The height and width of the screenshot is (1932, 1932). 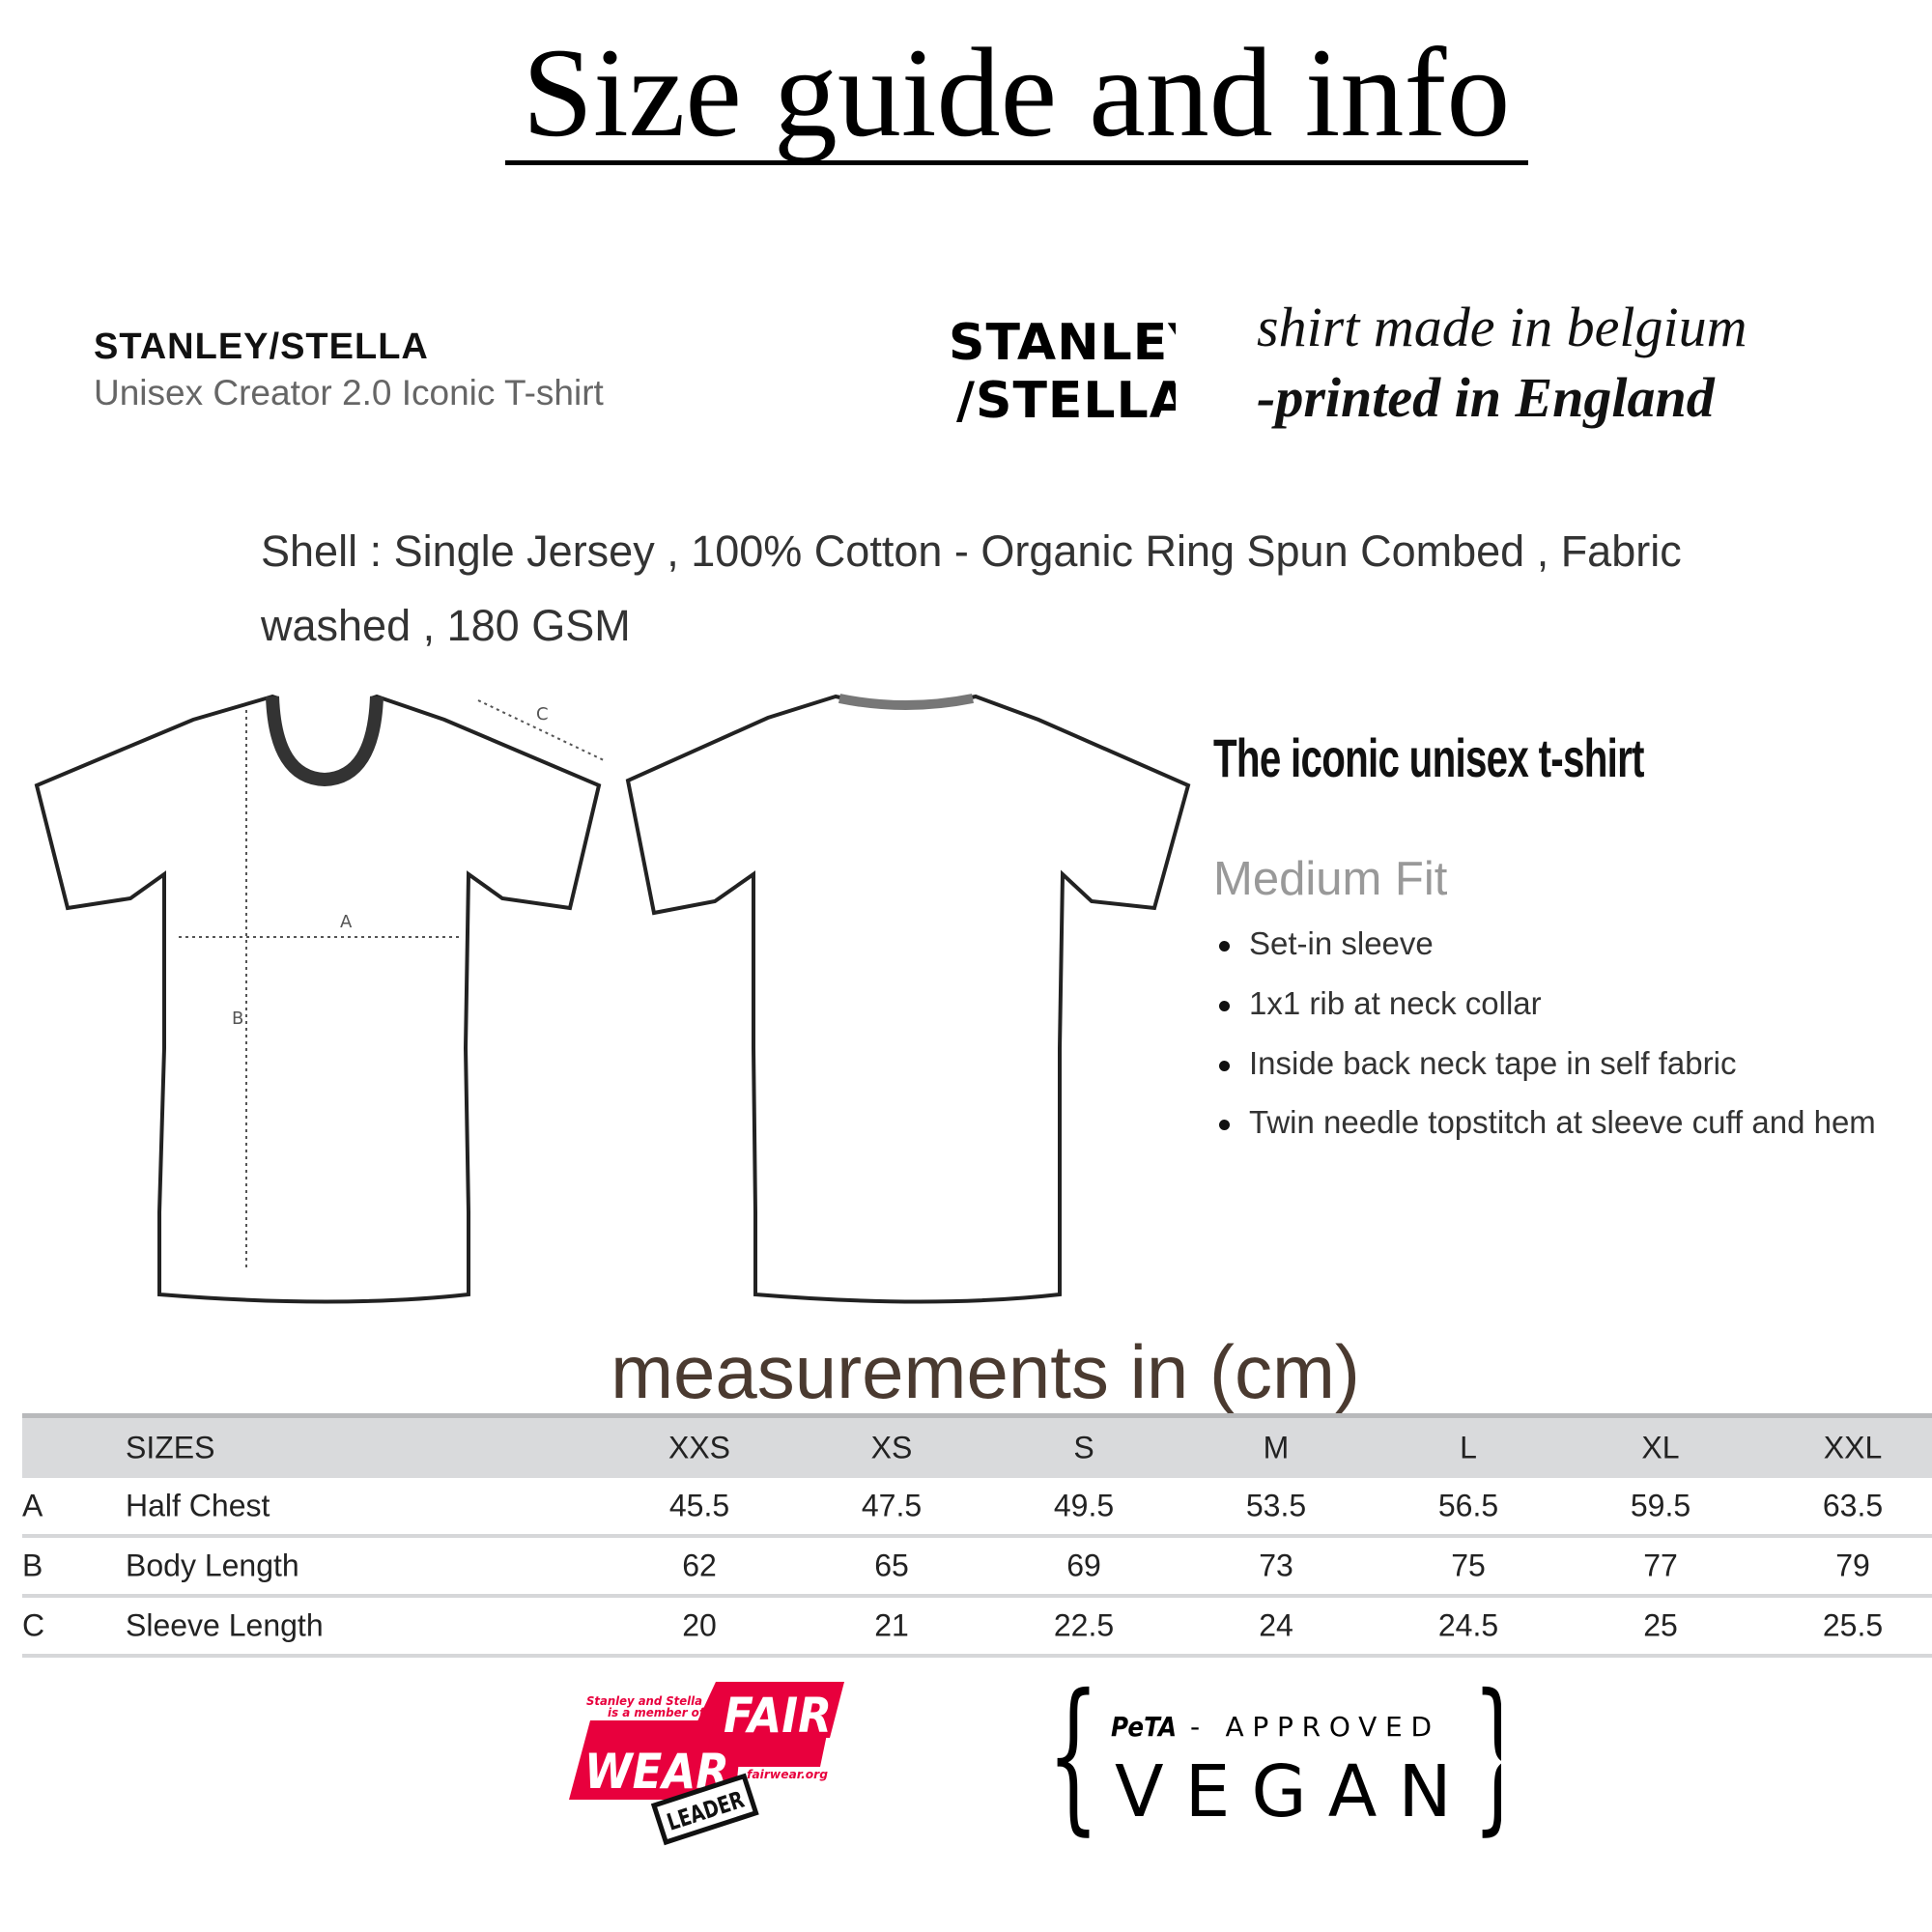 What do you see at coordinates (1486, 1765) in the screenshot?
I see `right-brace-icon: }` at bounding box center [1486, 1765].